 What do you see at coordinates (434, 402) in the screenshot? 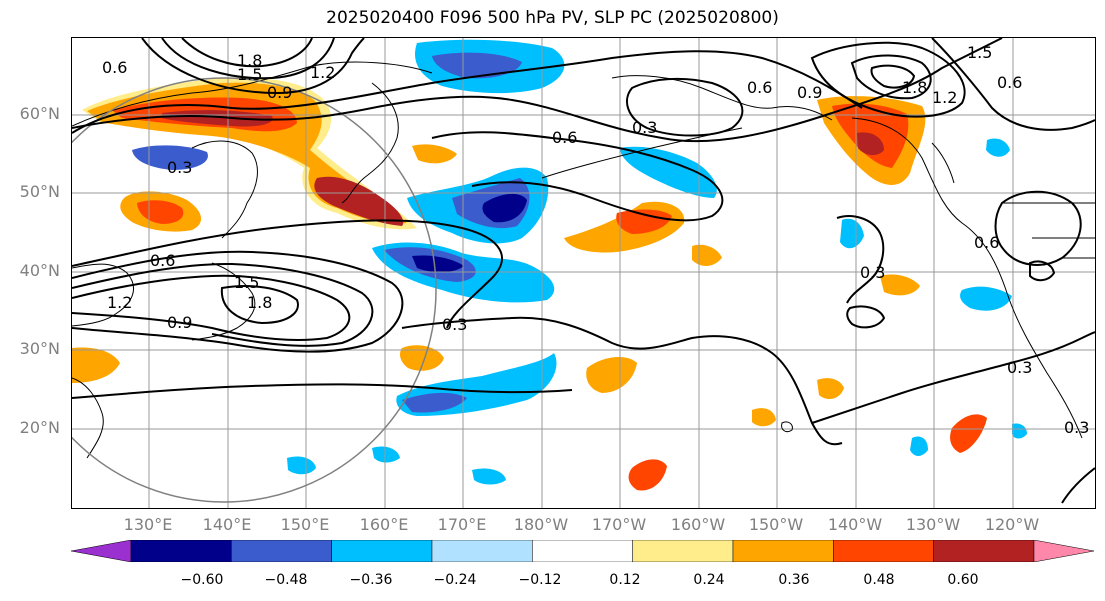
I see `pv-negative-region-subtropical-blue` at bounding box center [434, 402].